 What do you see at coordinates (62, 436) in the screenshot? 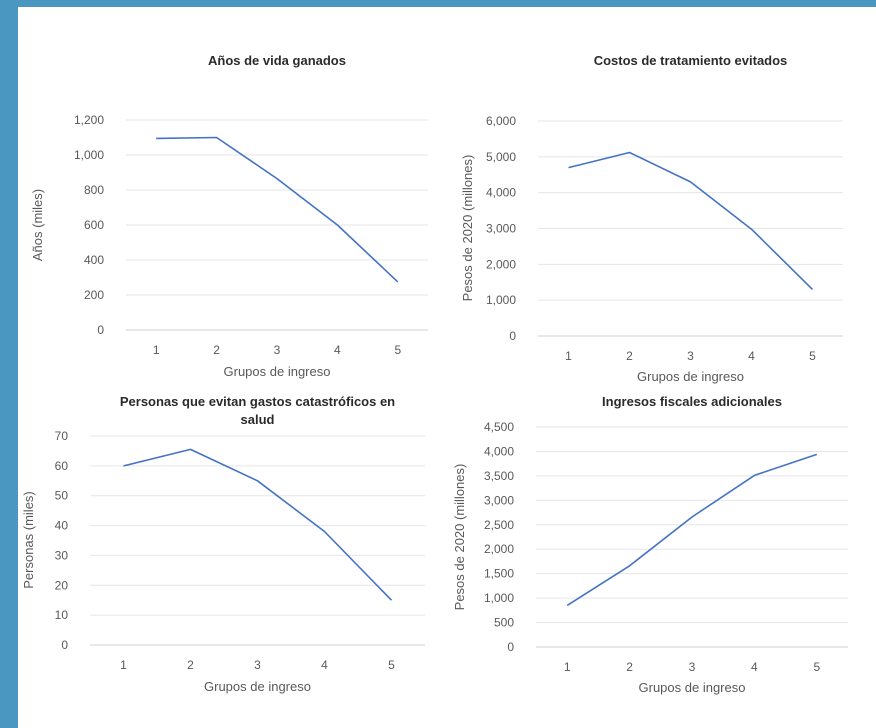
I see `y-tick-label: 70` at bounding box center [62, 436].